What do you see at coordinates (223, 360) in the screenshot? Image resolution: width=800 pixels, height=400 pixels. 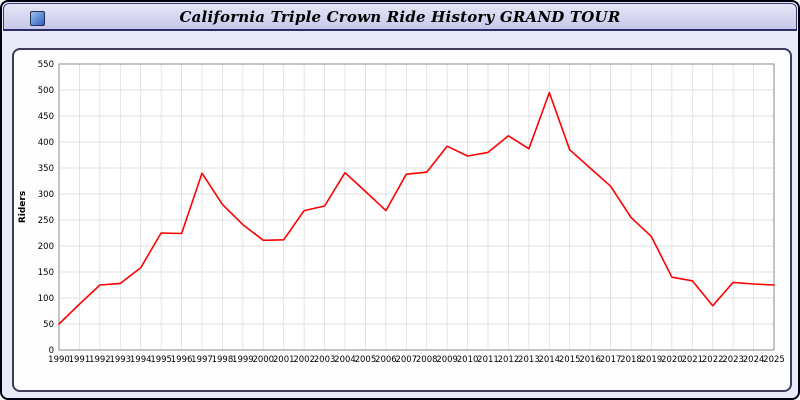 I see `svg-text: 1998` at bounding box center [223, 360].